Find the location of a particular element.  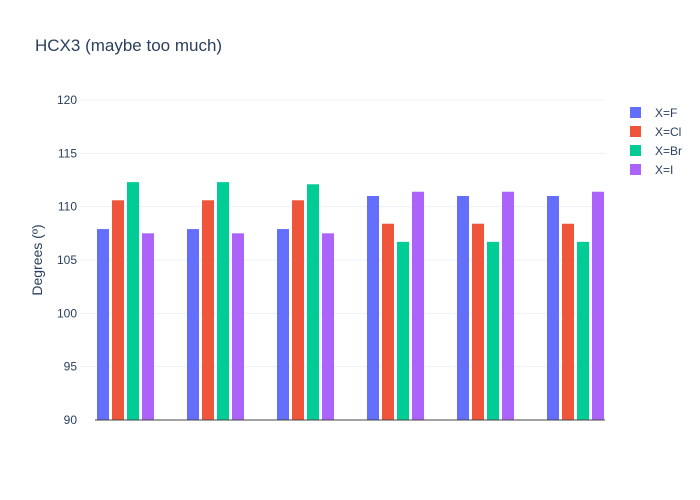

legend-label: X=I is located at coordinates (664, 170).